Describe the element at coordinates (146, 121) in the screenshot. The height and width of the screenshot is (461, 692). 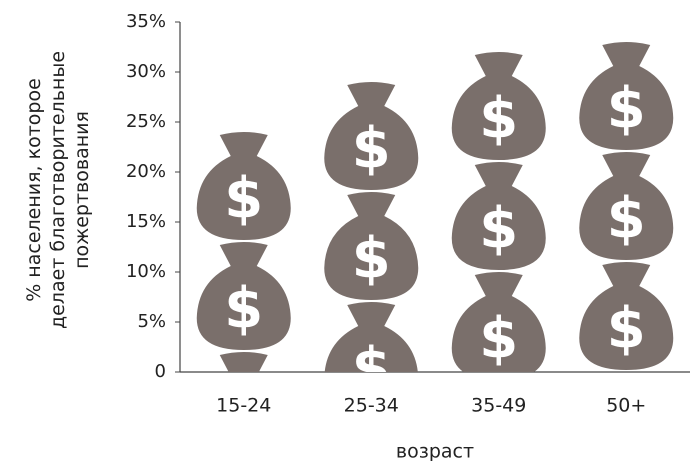
I see `y-tick-label: 25%` at that location.